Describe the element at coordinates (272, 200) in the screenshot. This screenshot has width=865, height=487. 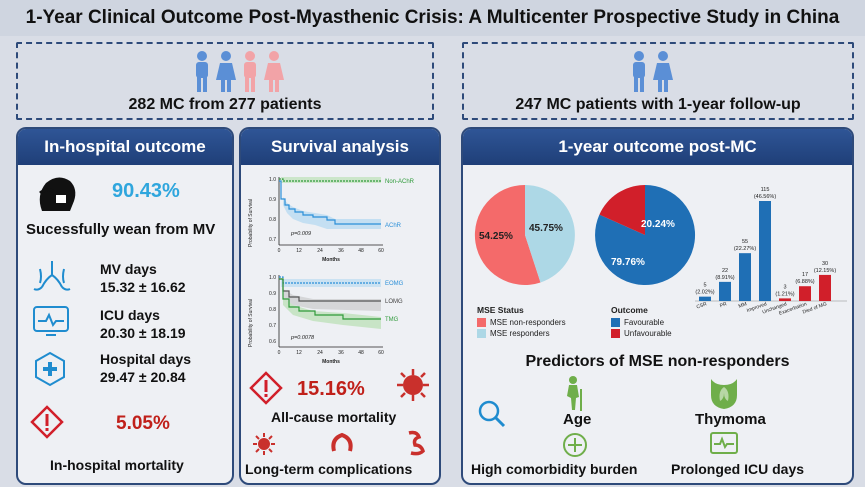
I see `km1-ytick: 0.9` at that location.